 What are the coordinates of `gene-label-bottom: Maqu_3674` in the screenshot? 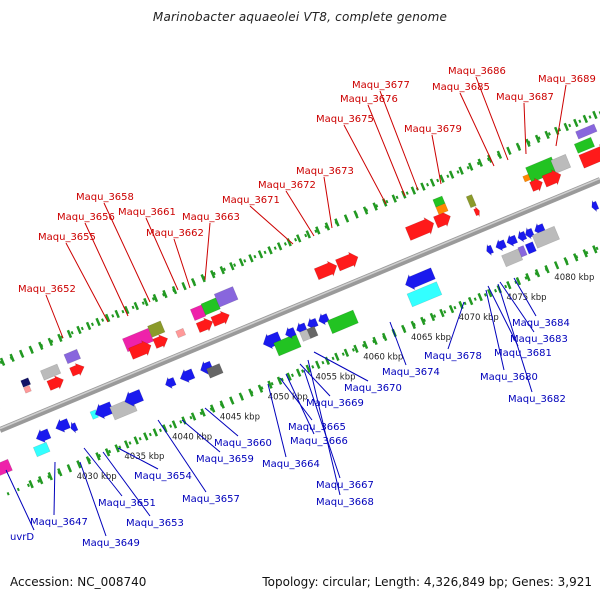 It's located at (411, 372).